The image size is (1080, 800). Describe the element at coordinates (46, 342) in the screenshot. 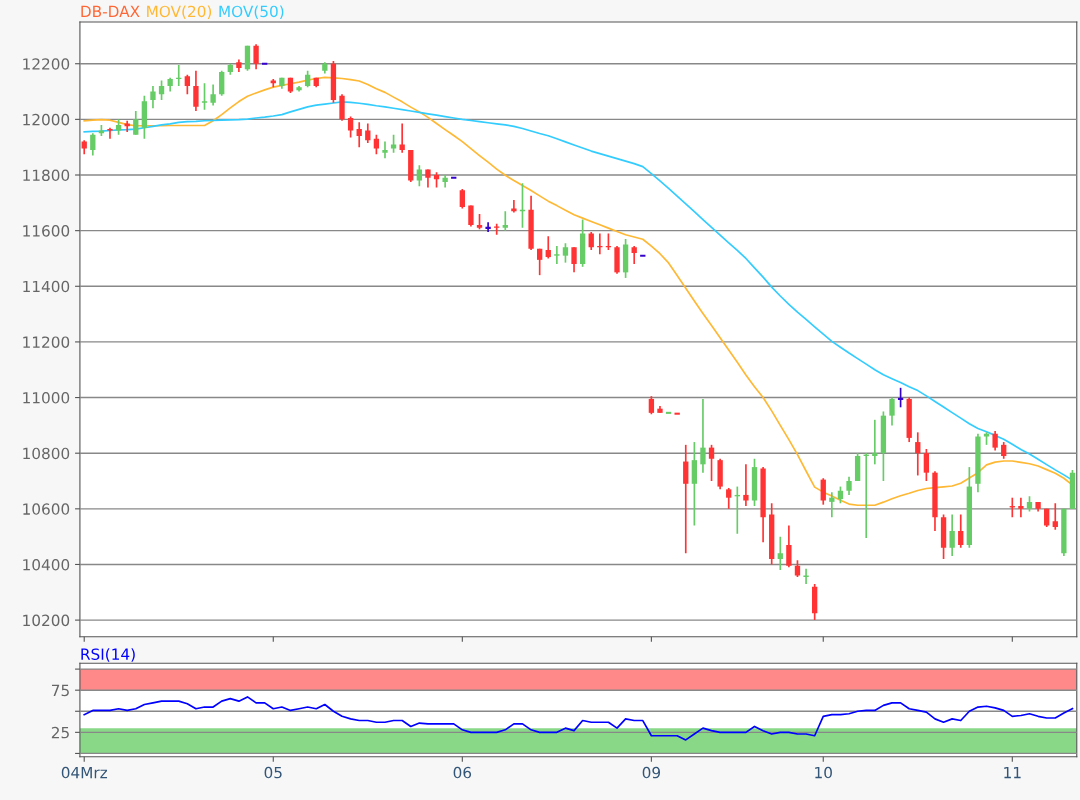

I see `y-tick-label: 11200` at that location.